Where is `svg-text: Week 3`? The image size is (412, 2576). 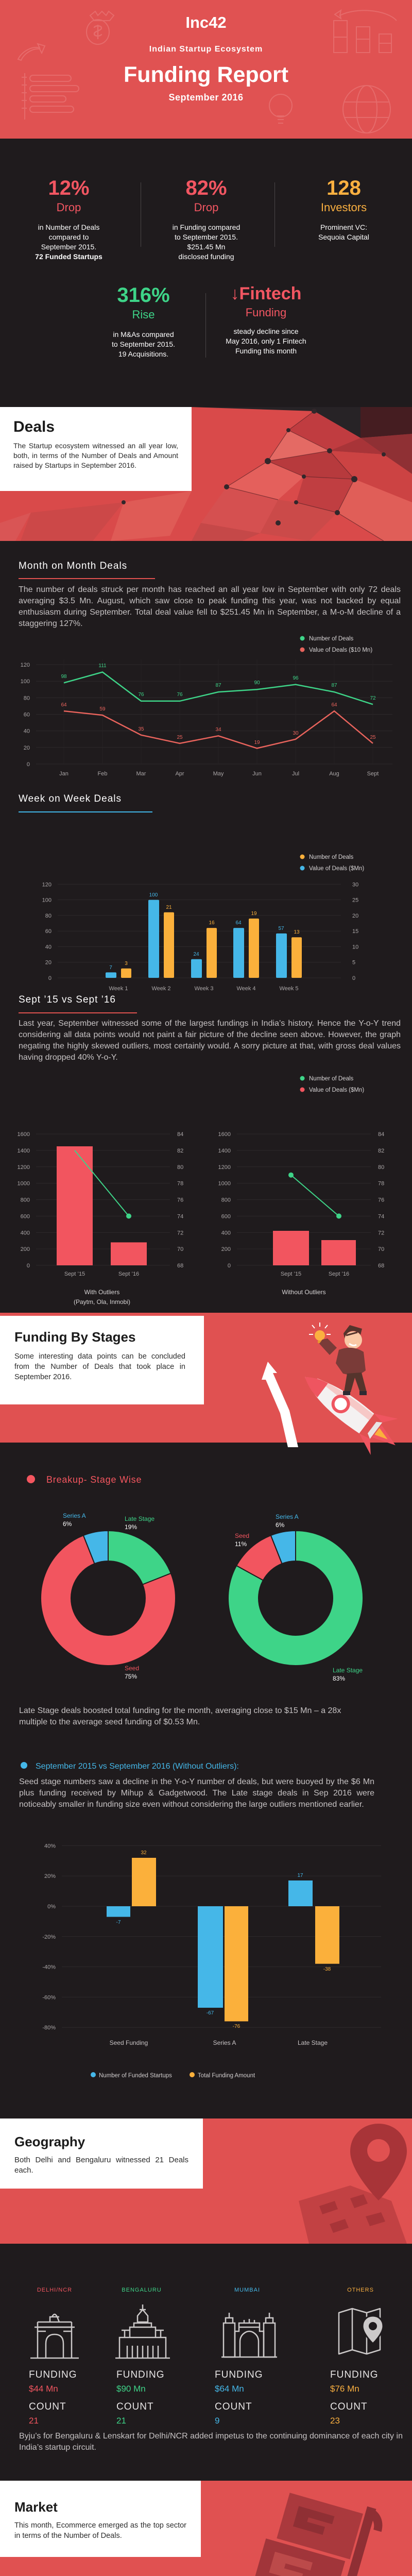 svg-text: Week 3 is located at coordinates (203, 989).